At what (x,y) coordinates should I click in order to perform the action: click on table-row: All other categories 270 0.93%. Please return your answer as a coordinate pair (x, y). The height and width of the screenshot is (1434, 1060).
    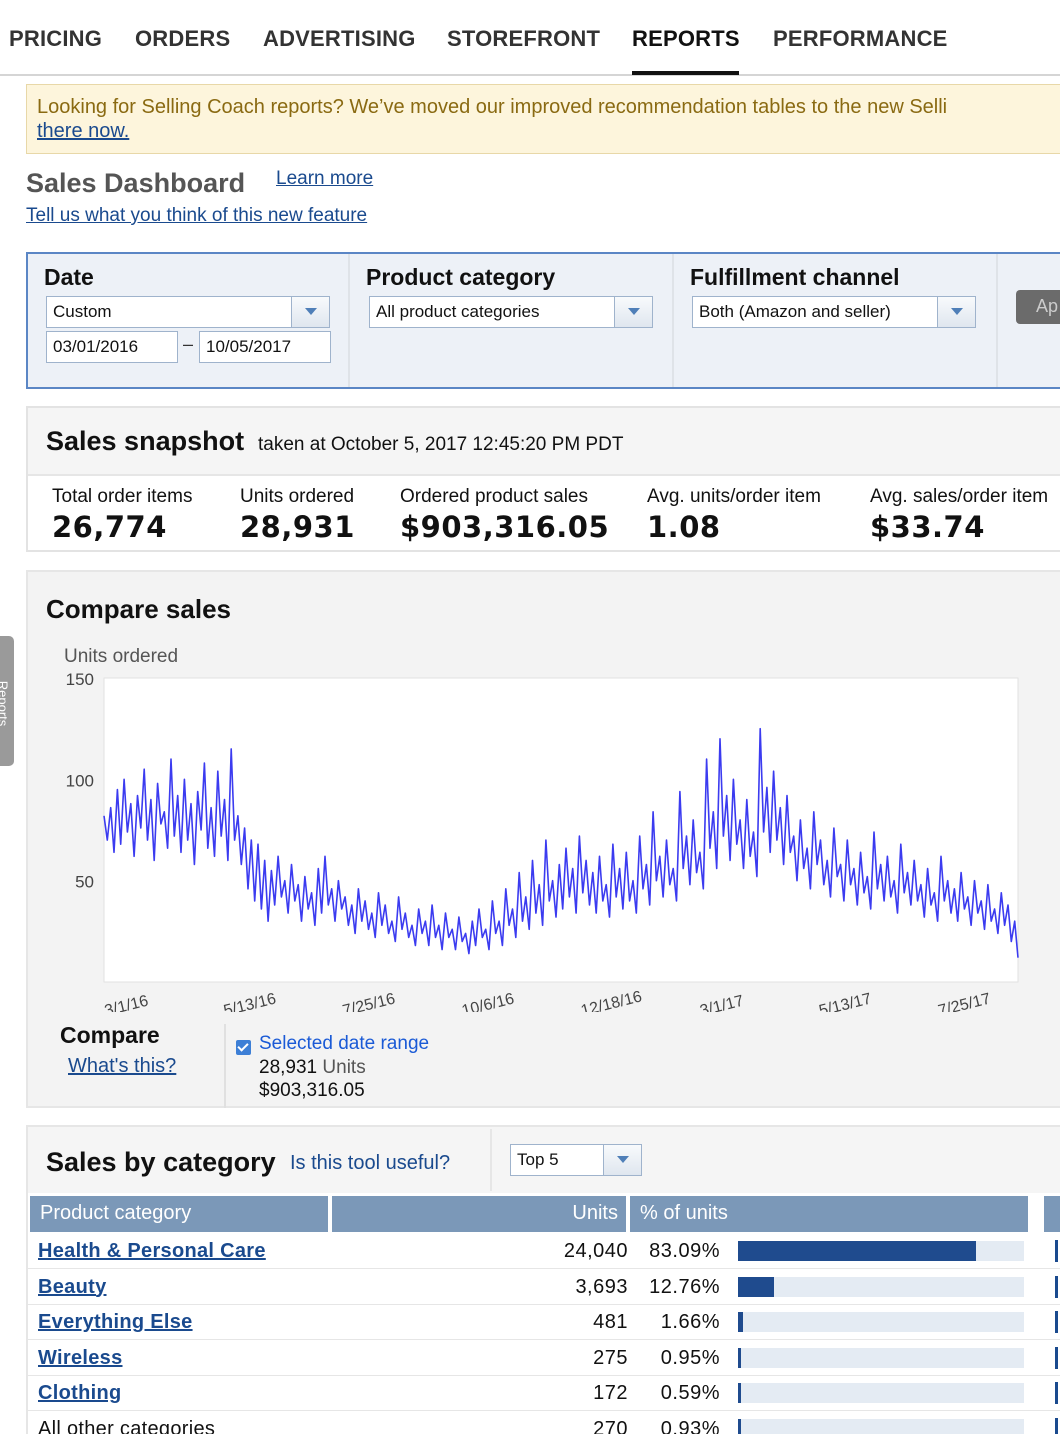
    Looking at the image, I should click on (544, 1423).